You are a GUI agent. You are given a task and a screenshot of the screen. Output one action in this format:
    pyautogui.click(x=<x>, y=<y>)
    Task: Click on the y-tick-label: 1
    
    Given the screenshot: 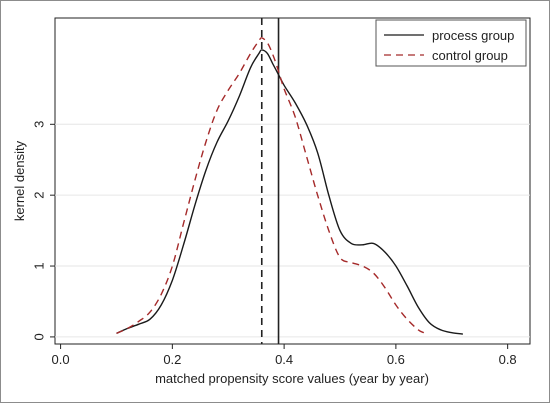 What is the action you would take?
    pyautogui.click(x=38, y=265)
    